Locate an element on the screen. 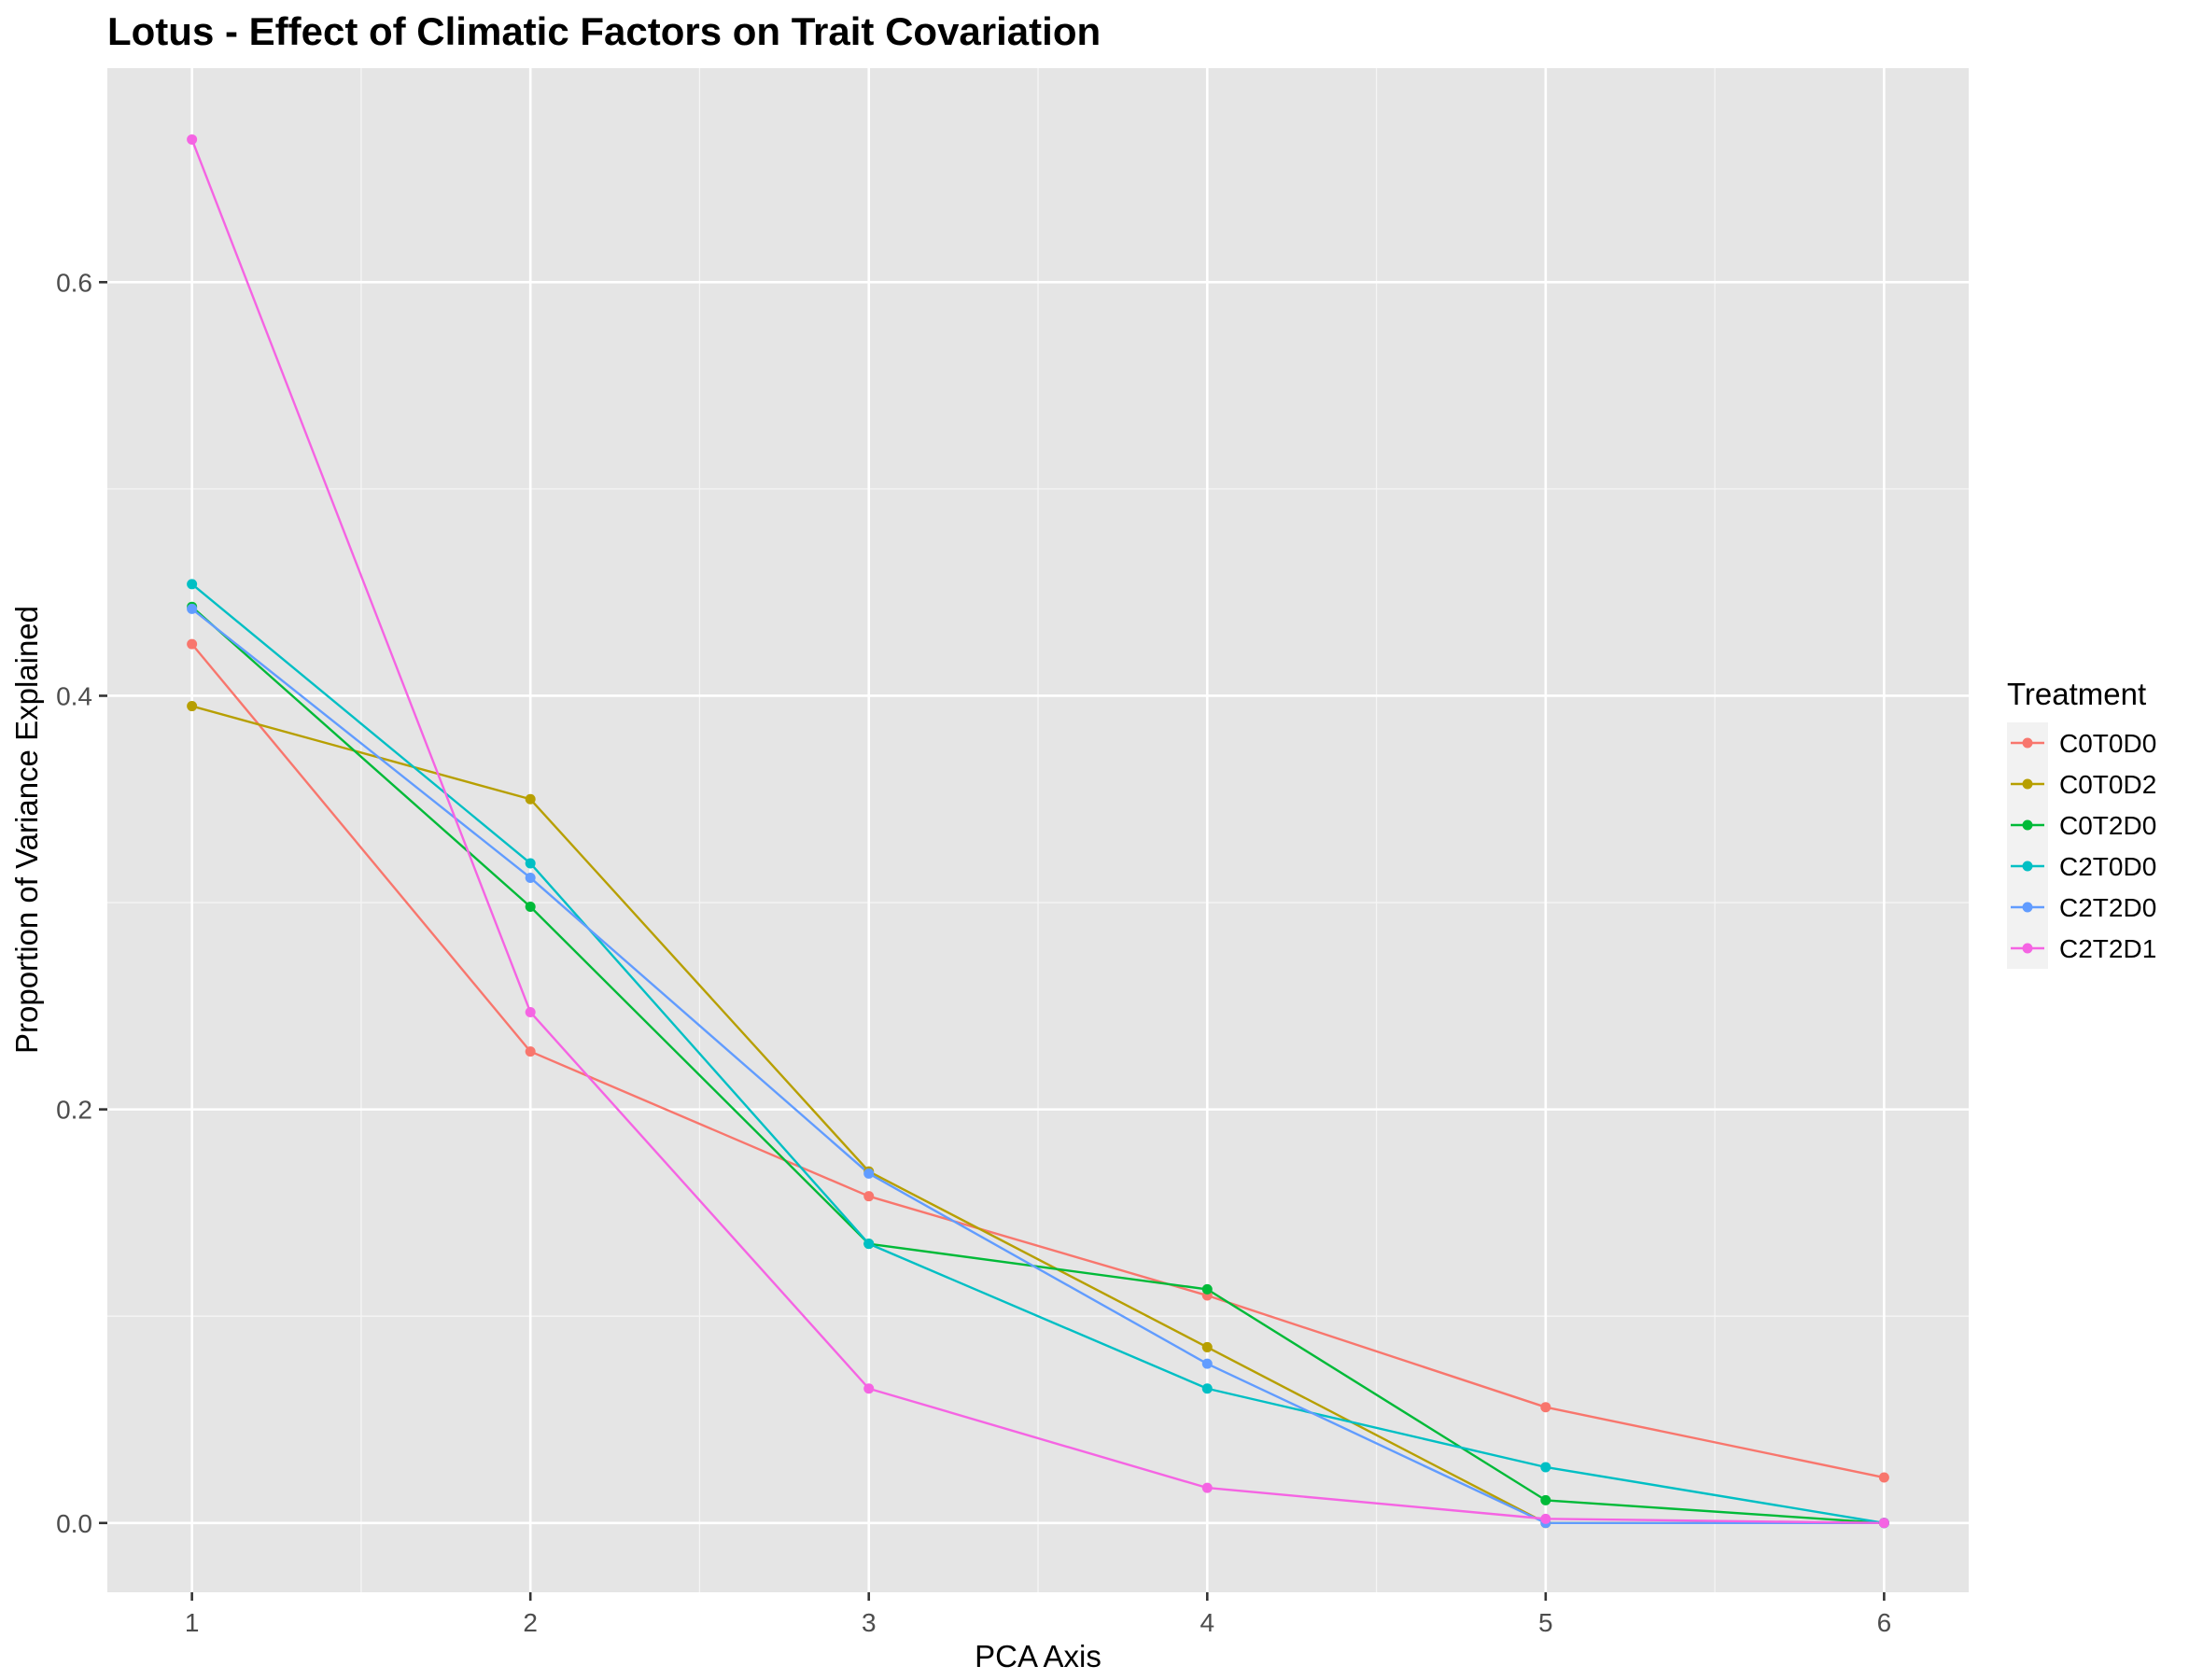 Image resolution: width=2203 pixels, height=1680 pixels. x-axis-ticks: 1 2 3 4 5 6 is located at coordinates (1038, 1614).